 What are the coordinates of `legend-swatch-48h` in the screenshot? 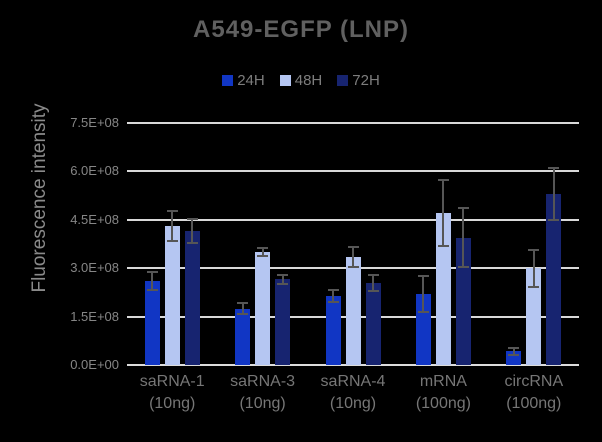 It's located at (285, 80).